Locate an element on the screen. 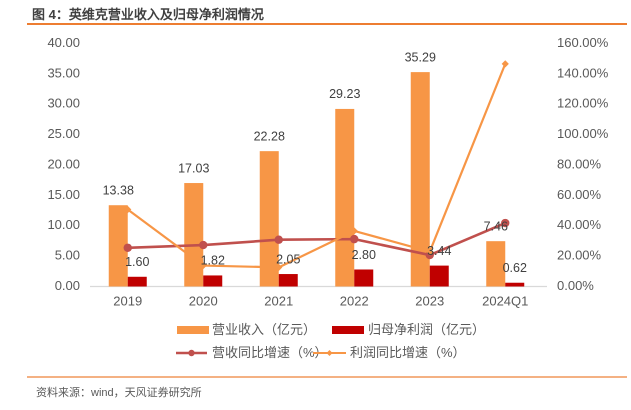 Image resolution: width=631 pixels, height=410 pixels. y-left-tick-label: 20.00 is located at coordinates (63, 163).